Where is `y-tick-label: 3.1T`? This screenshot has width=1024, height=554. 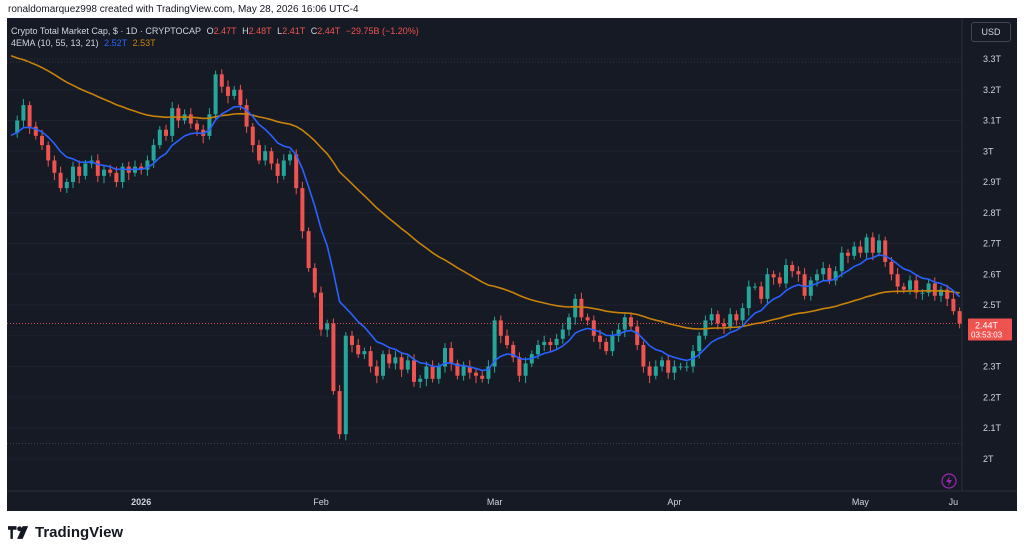 y-tick-label: 3.1T is located at coordinates (992, 121).